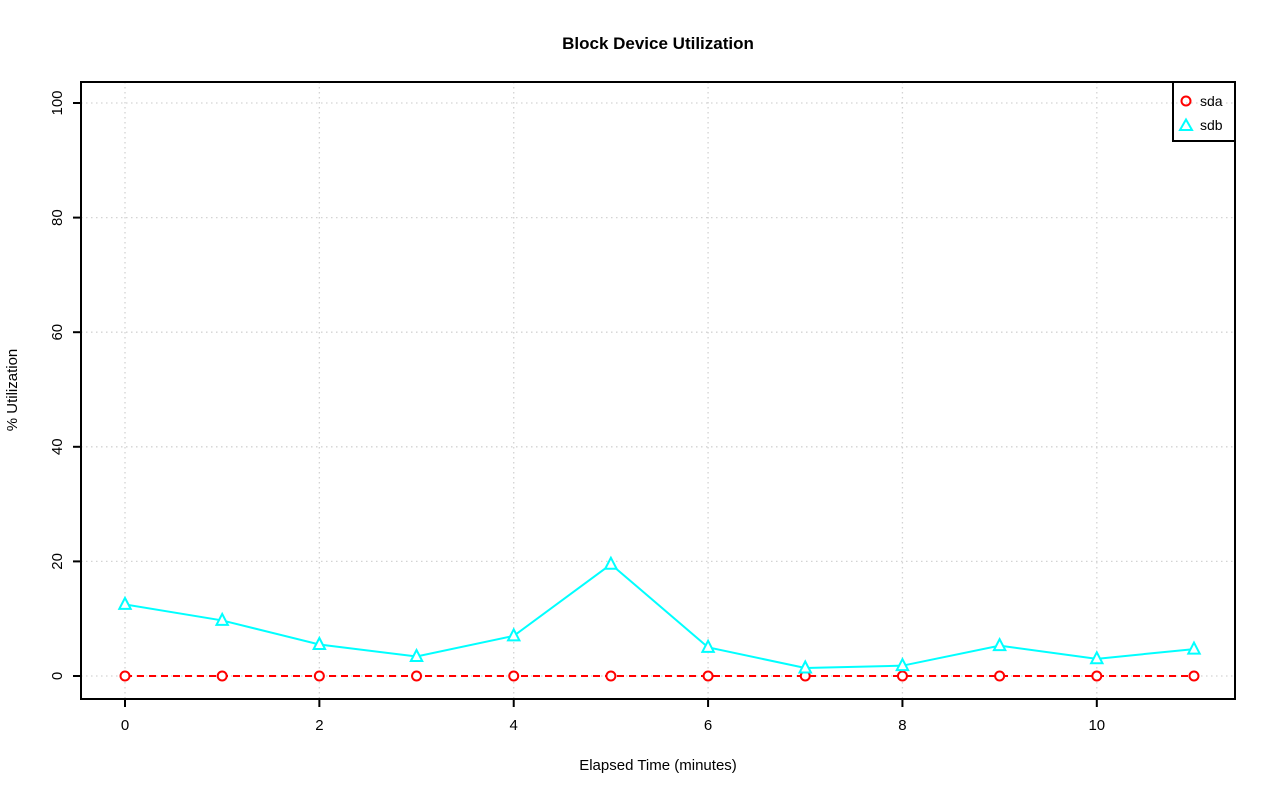 This screenshot has width=1280, height=801. I want to click on legend-border, so click(1204, 111).